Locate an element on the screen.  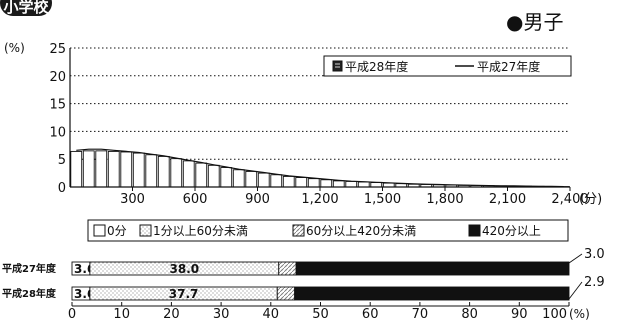
legend-label-h27: 平成27年度 is located at coordinates (508, 66).